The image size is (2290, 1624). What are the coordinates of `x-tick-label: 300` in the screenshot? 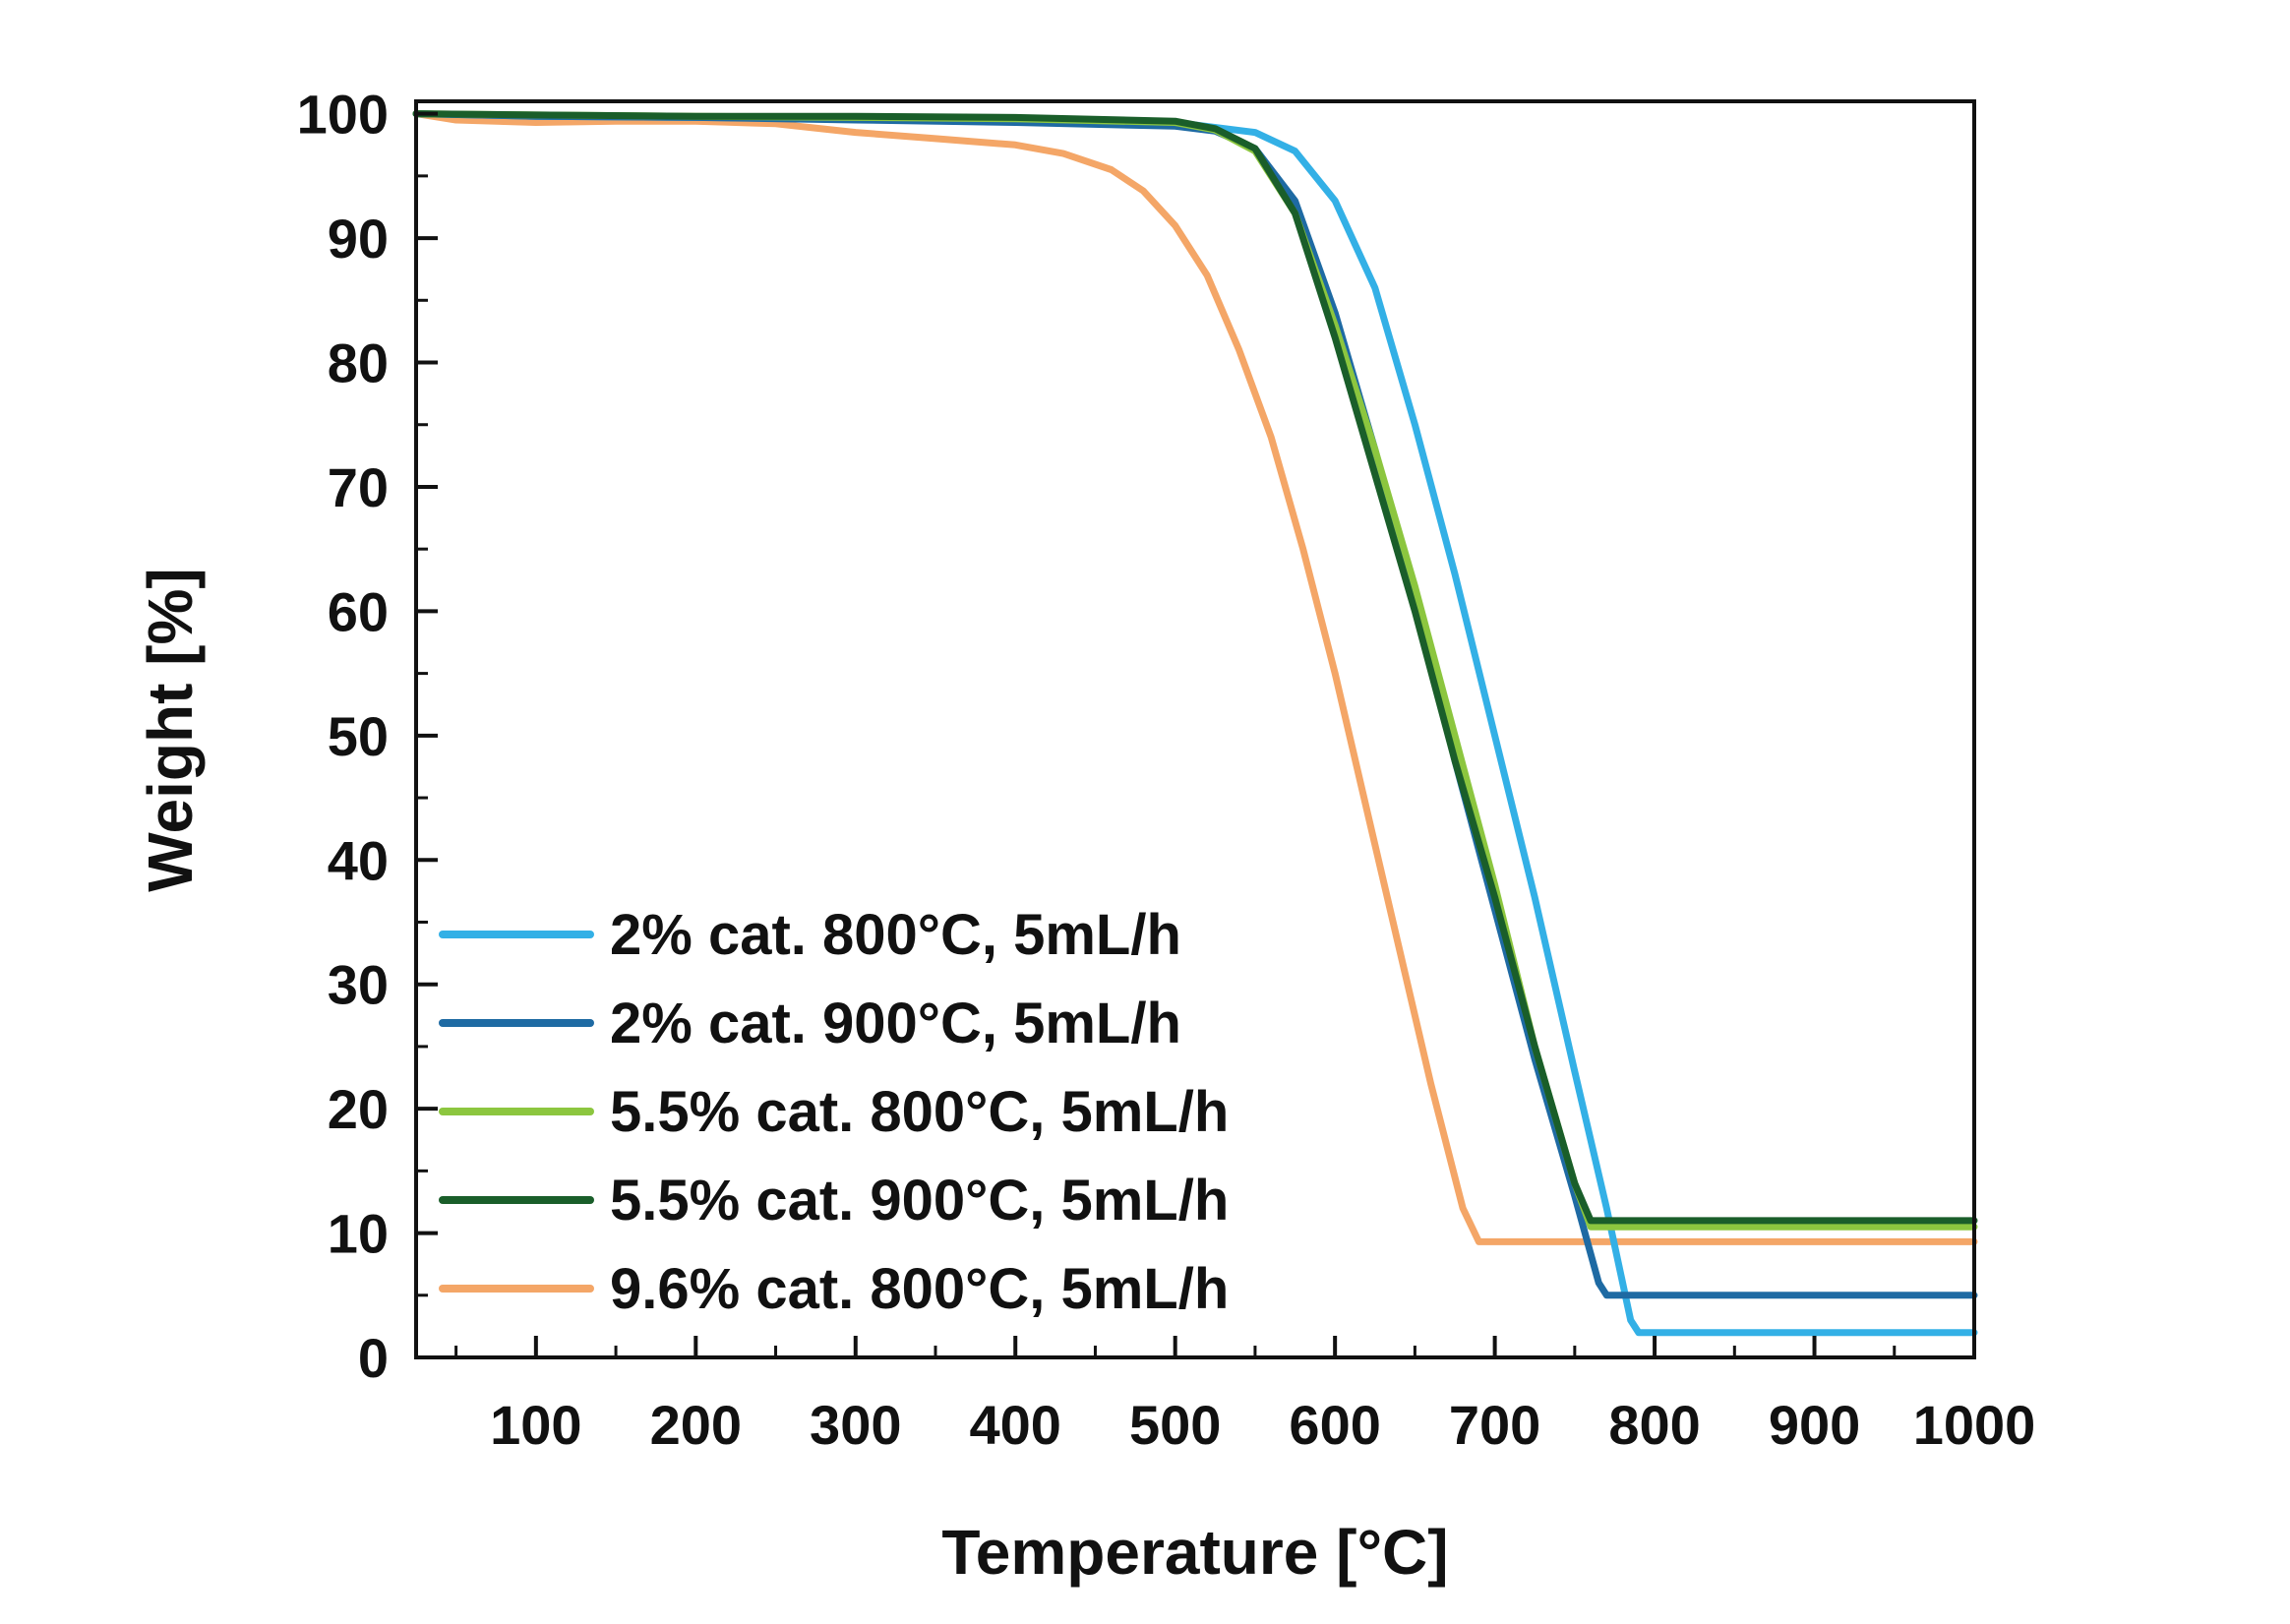 It's located at (855, 1425).